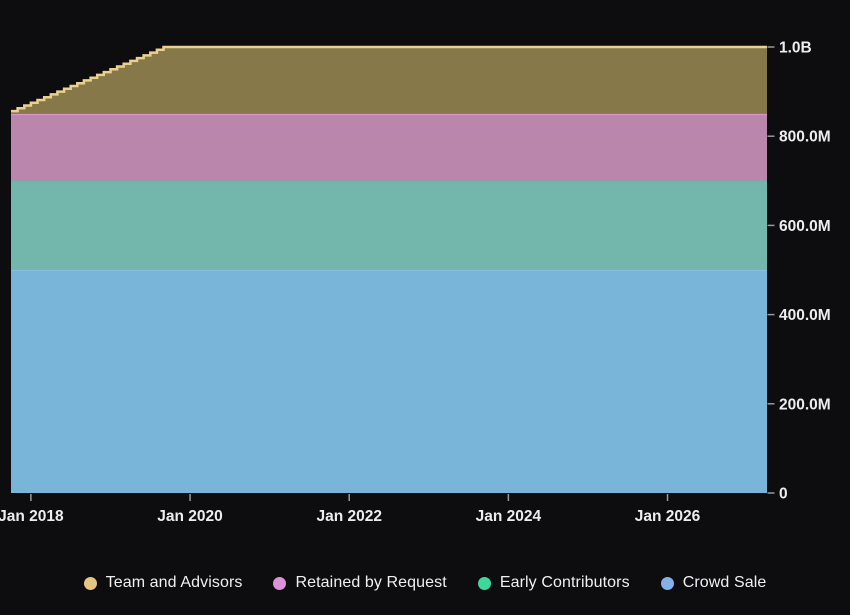  I want to click on y-tick-label: 1.0B, so click(795, 48).